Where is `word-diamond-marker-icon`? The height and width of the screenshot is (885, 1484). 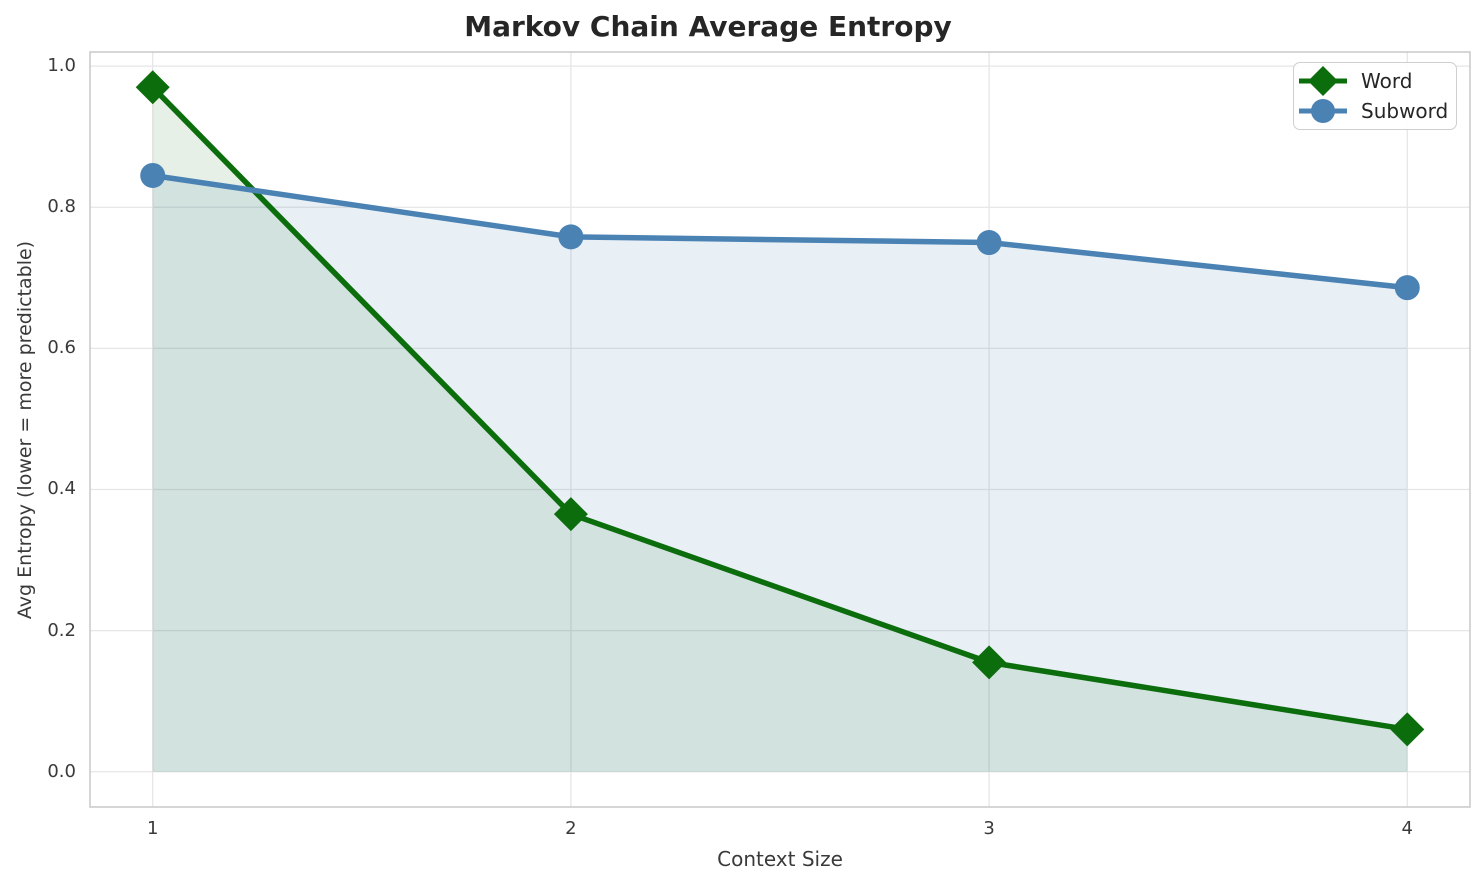 word-diamond-marker-icon is located at coordinates (1323, 81).